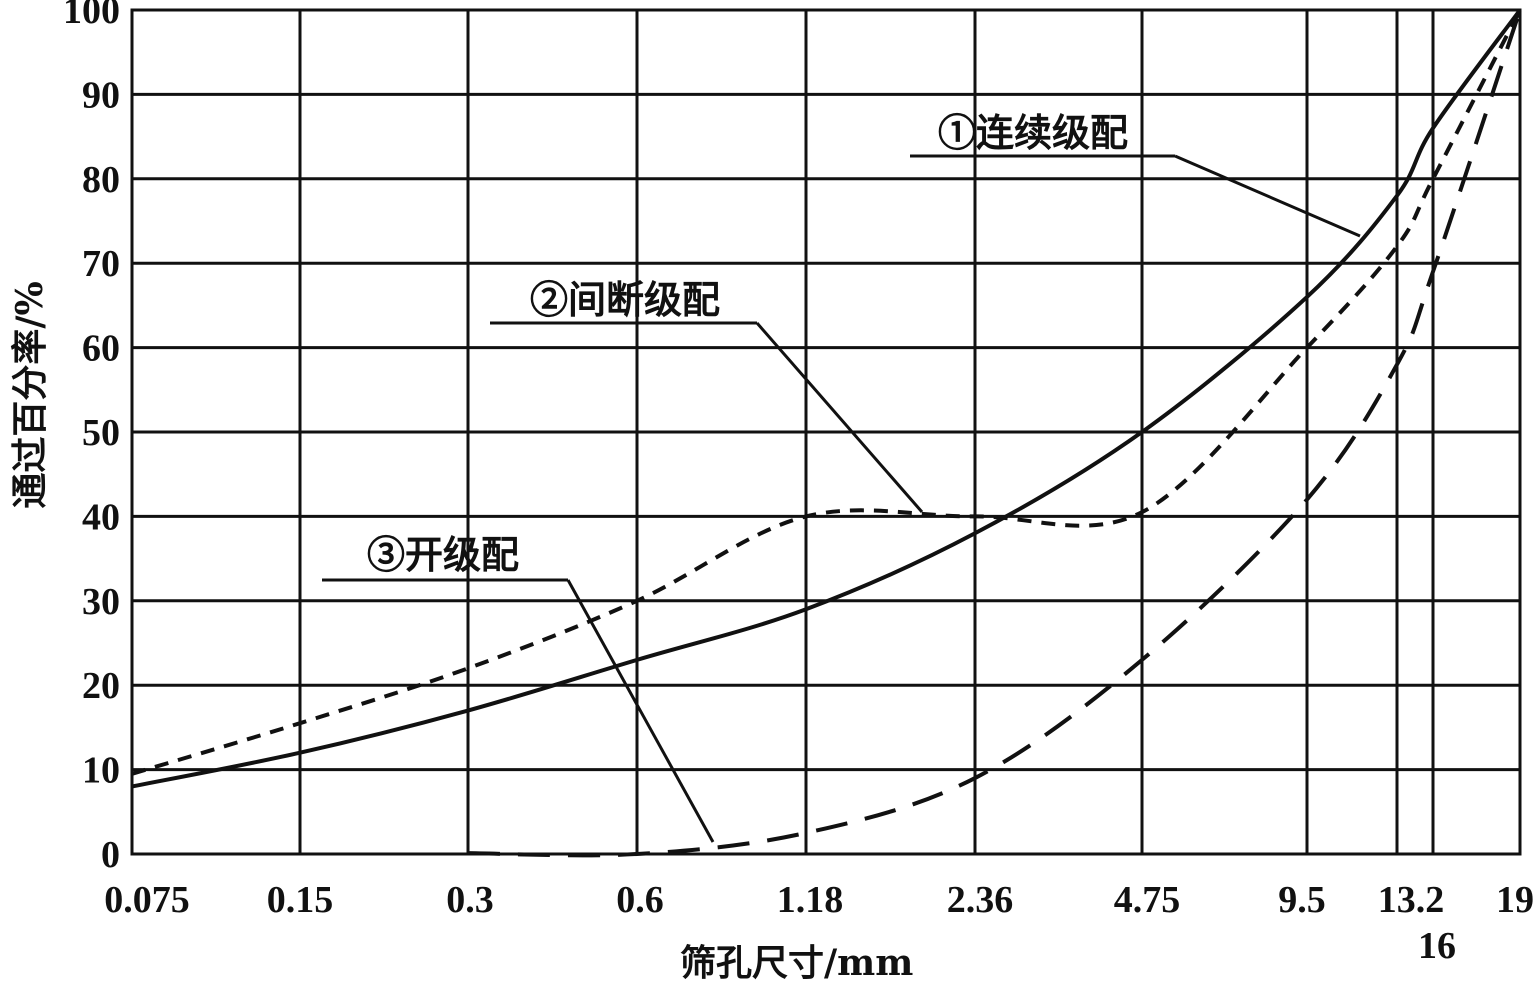 Image resolution: width=1537 pixels, height=983 pixels. I want to click on y-tick-label: 0, so click(110, 855).